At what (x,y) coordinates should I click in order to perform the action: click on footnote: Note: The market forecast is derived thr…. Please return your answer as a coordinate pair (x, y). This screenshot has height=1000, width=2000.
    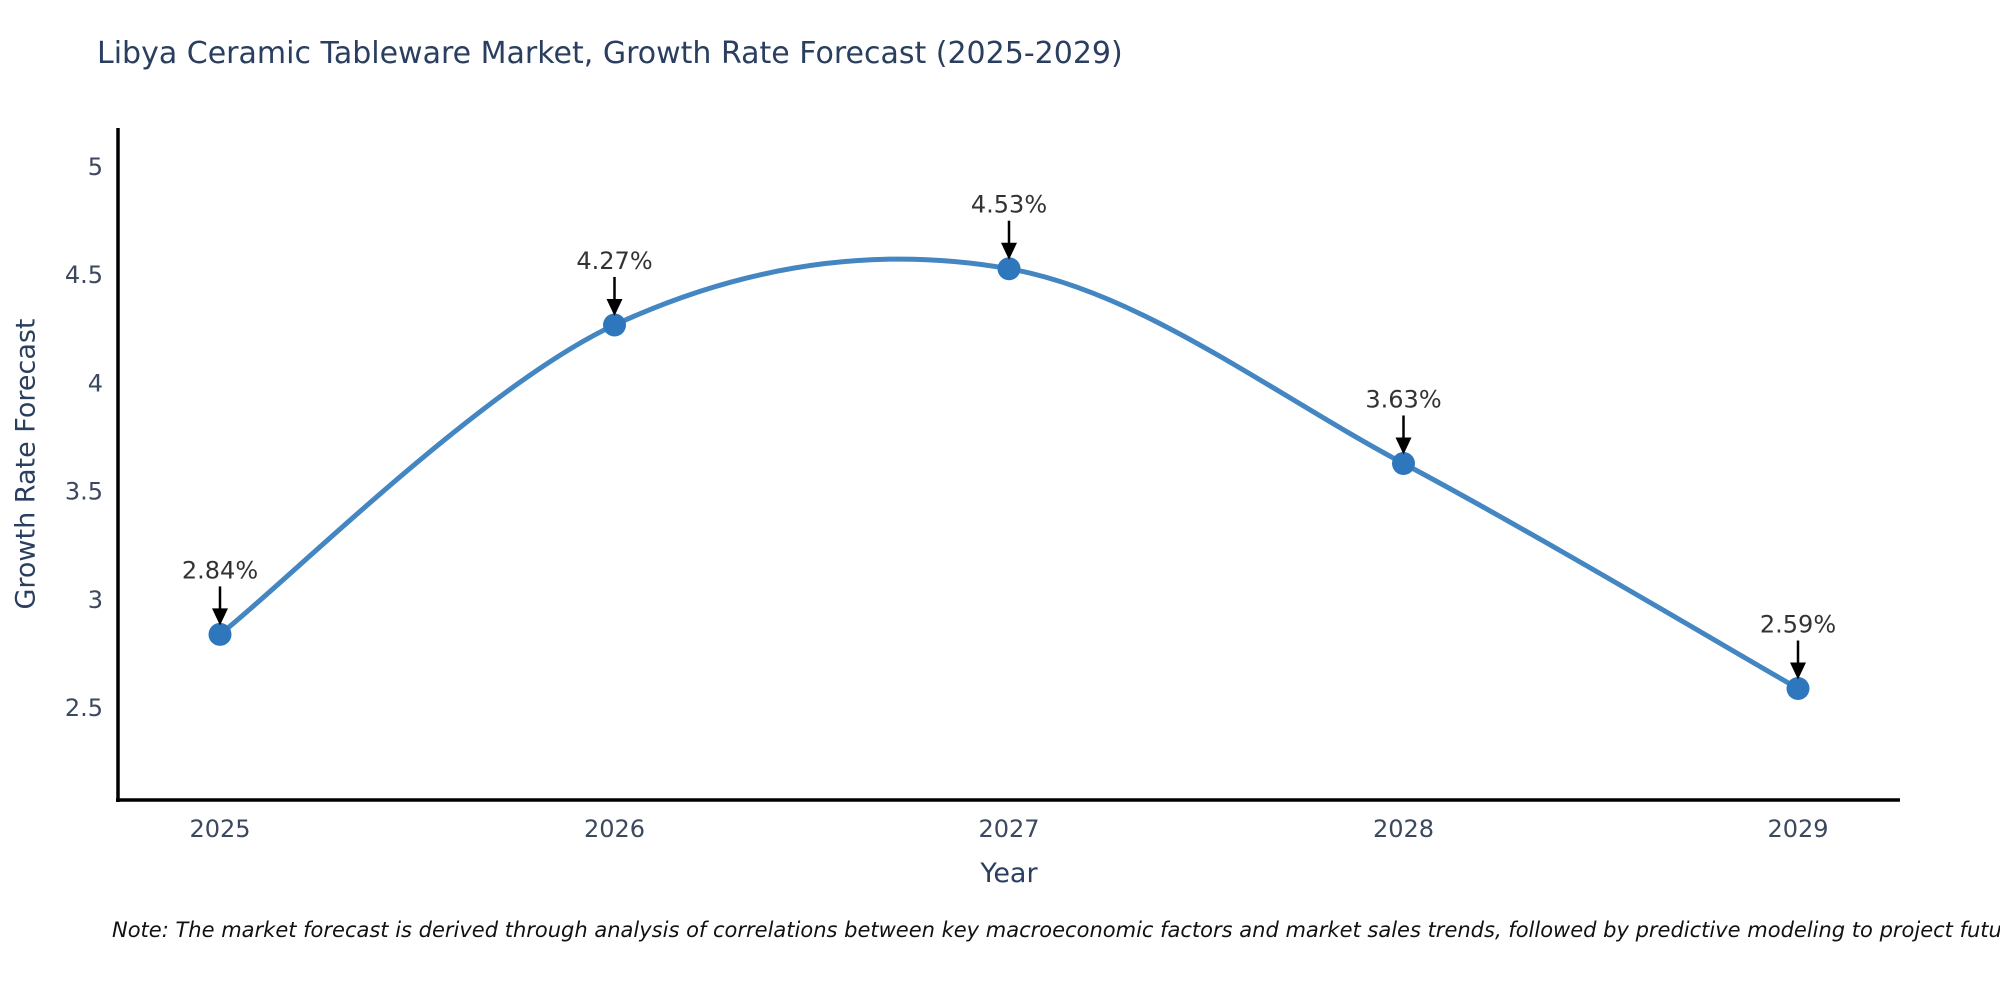
    Looking at the image, I should click on (1056, 930).